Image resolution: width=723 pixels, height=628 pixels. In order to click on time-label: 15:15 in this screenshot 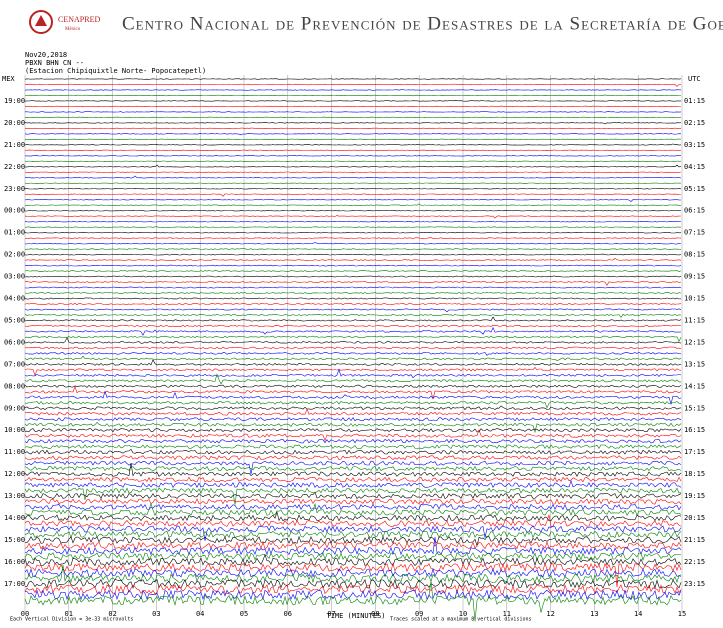, I will do `click(694, 408)`.